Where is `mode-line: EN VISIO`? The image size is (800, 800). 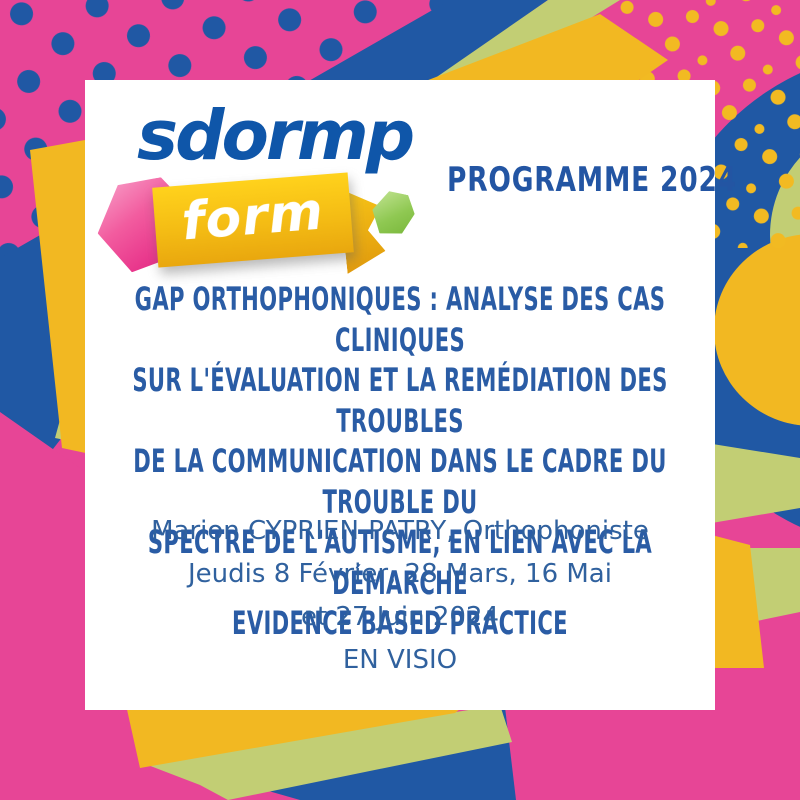 mode-line: EN VISIO is located at coordinates (400, 660).